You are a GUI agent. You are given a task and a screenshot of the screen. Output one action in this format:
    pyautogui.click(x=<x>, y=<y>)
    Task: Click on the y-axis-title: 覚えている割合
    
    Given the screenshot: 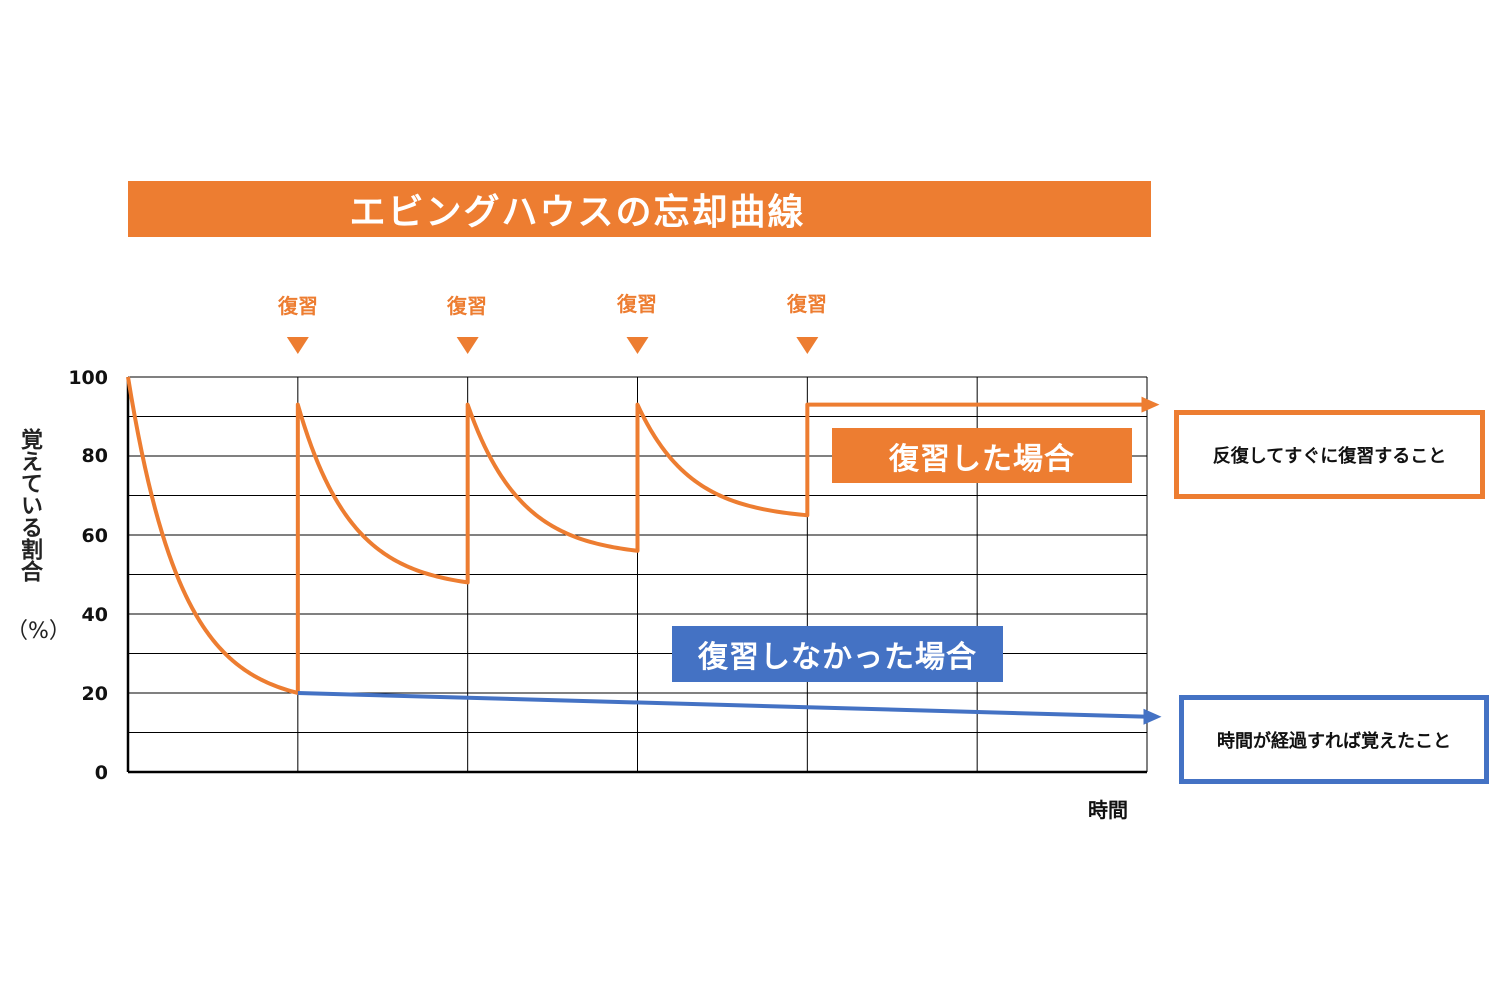 What is the action you would take?
    pyautogui.click(x=29, y=505)
    